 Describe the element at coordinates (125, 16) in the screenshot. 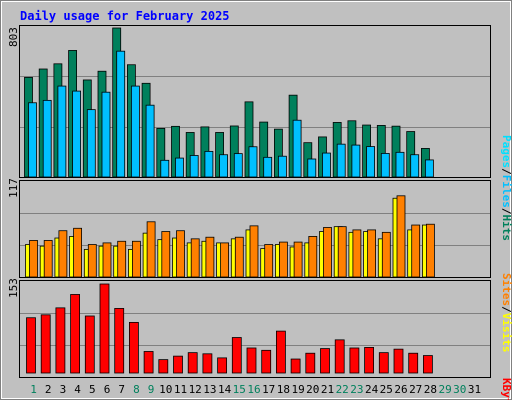

I see `chart-title: Daily usage for February 2025` at that location.